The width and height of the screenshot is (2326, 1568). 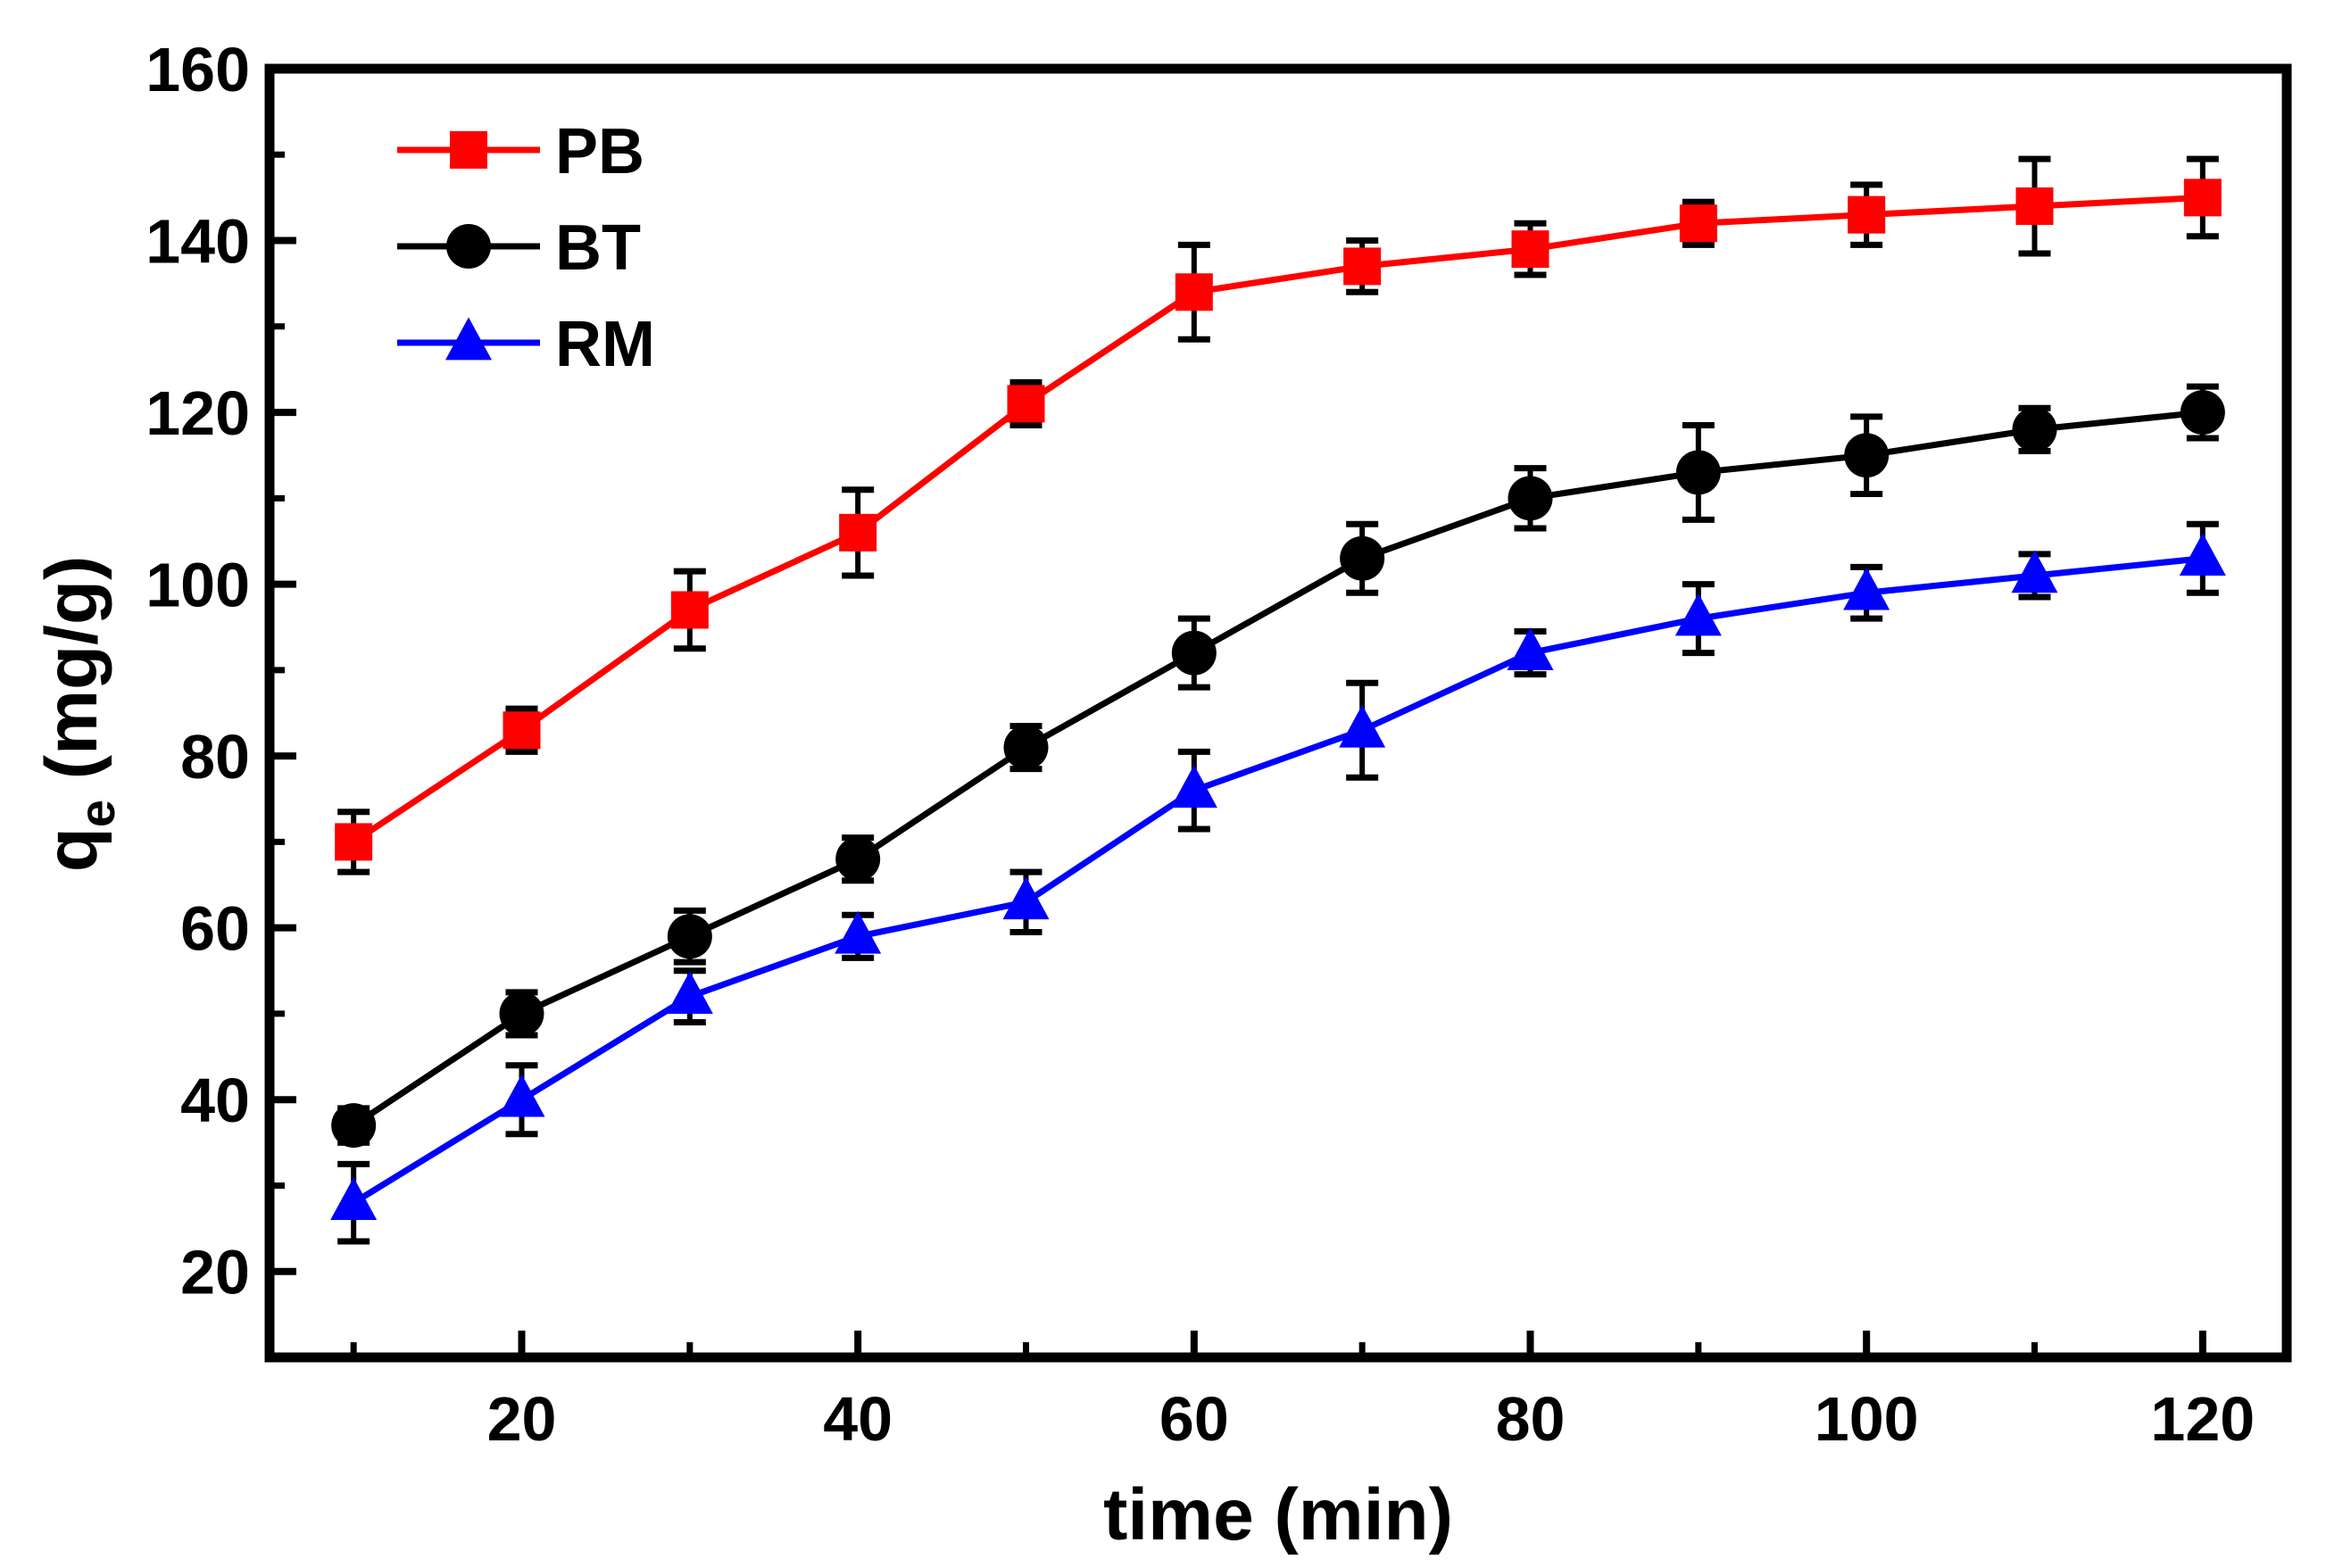 What do you see at coordinates (1194, 1419) in the screenshot?
I see `x-tick-label: 60` at bounding box center [1194, 1419].